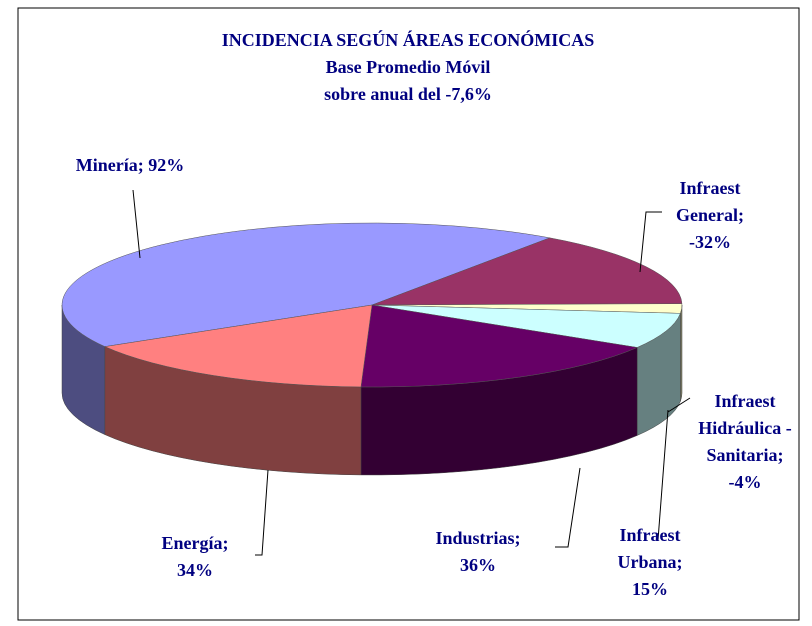 The image size is (812, 626). I want to click on data-label: 15%, so click(650, 589).